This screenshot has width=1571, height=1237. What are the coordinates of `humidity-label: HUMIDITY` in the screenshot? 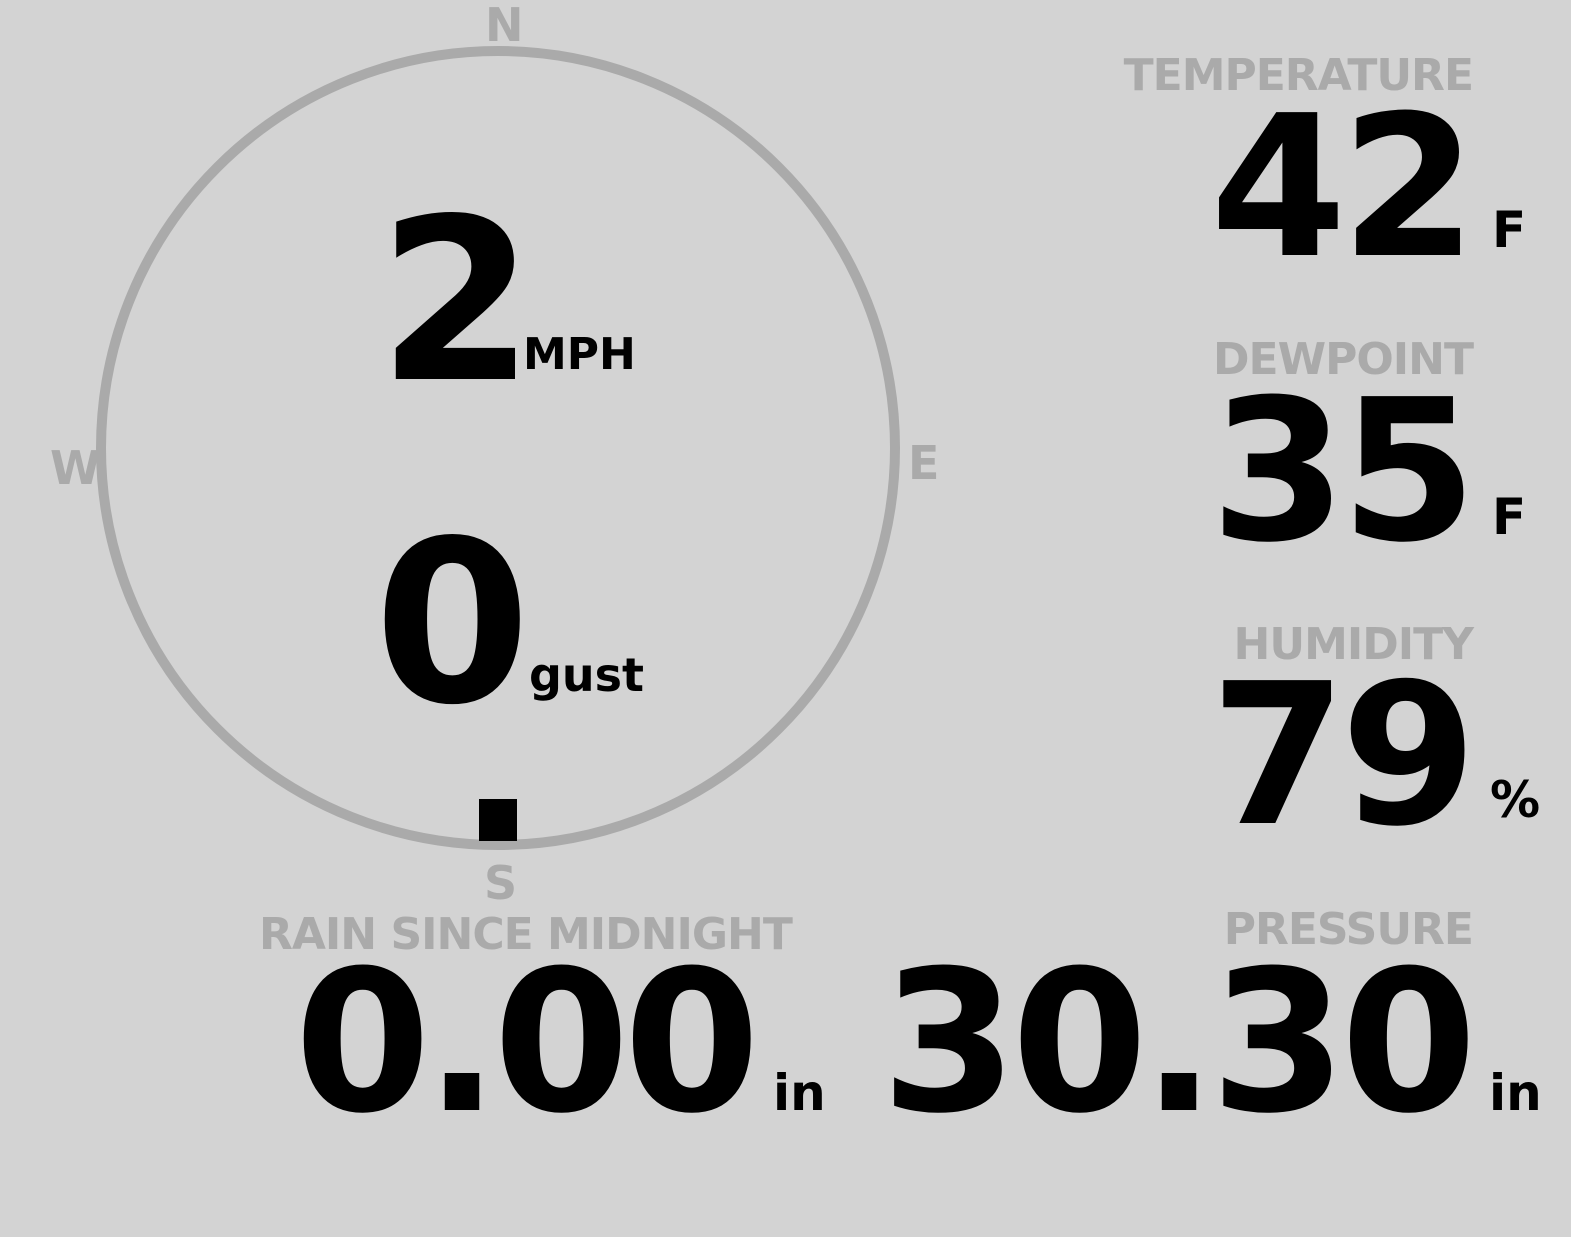 It's located at (1353, 644).